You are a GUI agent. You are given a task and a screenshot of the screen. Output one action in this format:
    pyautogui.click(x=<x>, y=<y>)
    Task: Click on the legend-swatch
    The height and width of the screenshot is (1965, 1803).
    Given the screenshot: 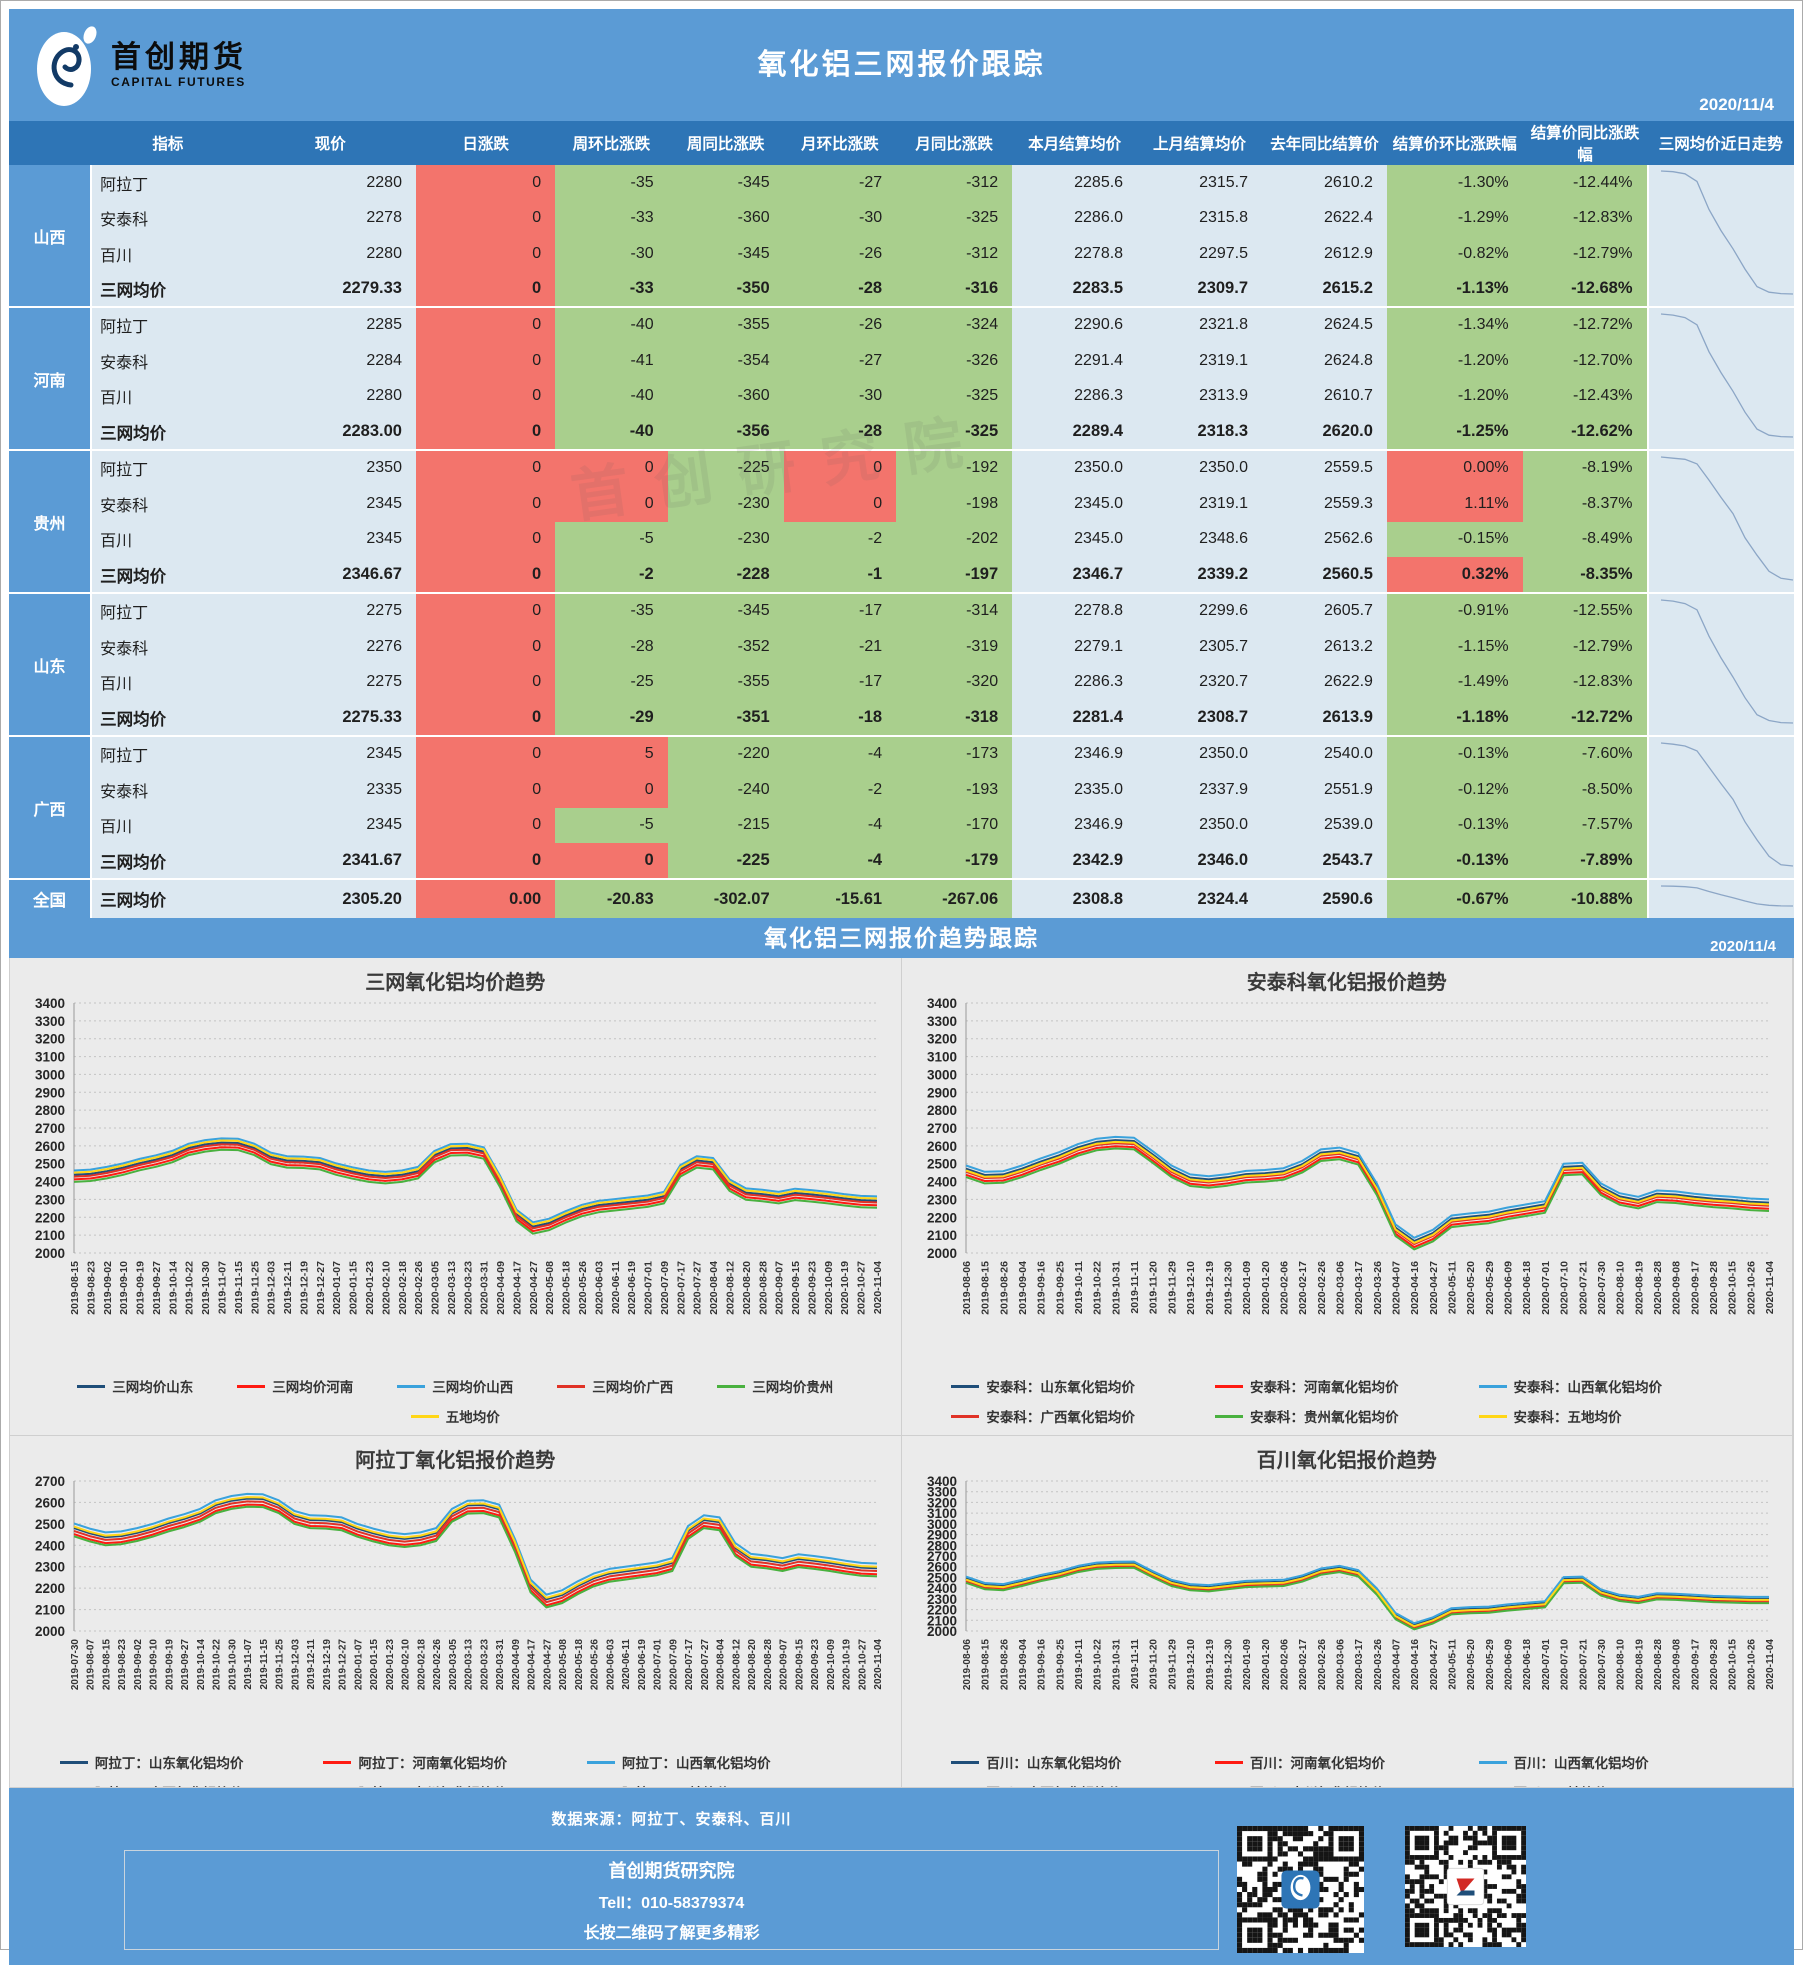 What is the action you would take?
    pyautogui.click(x=337, y=1762)
    